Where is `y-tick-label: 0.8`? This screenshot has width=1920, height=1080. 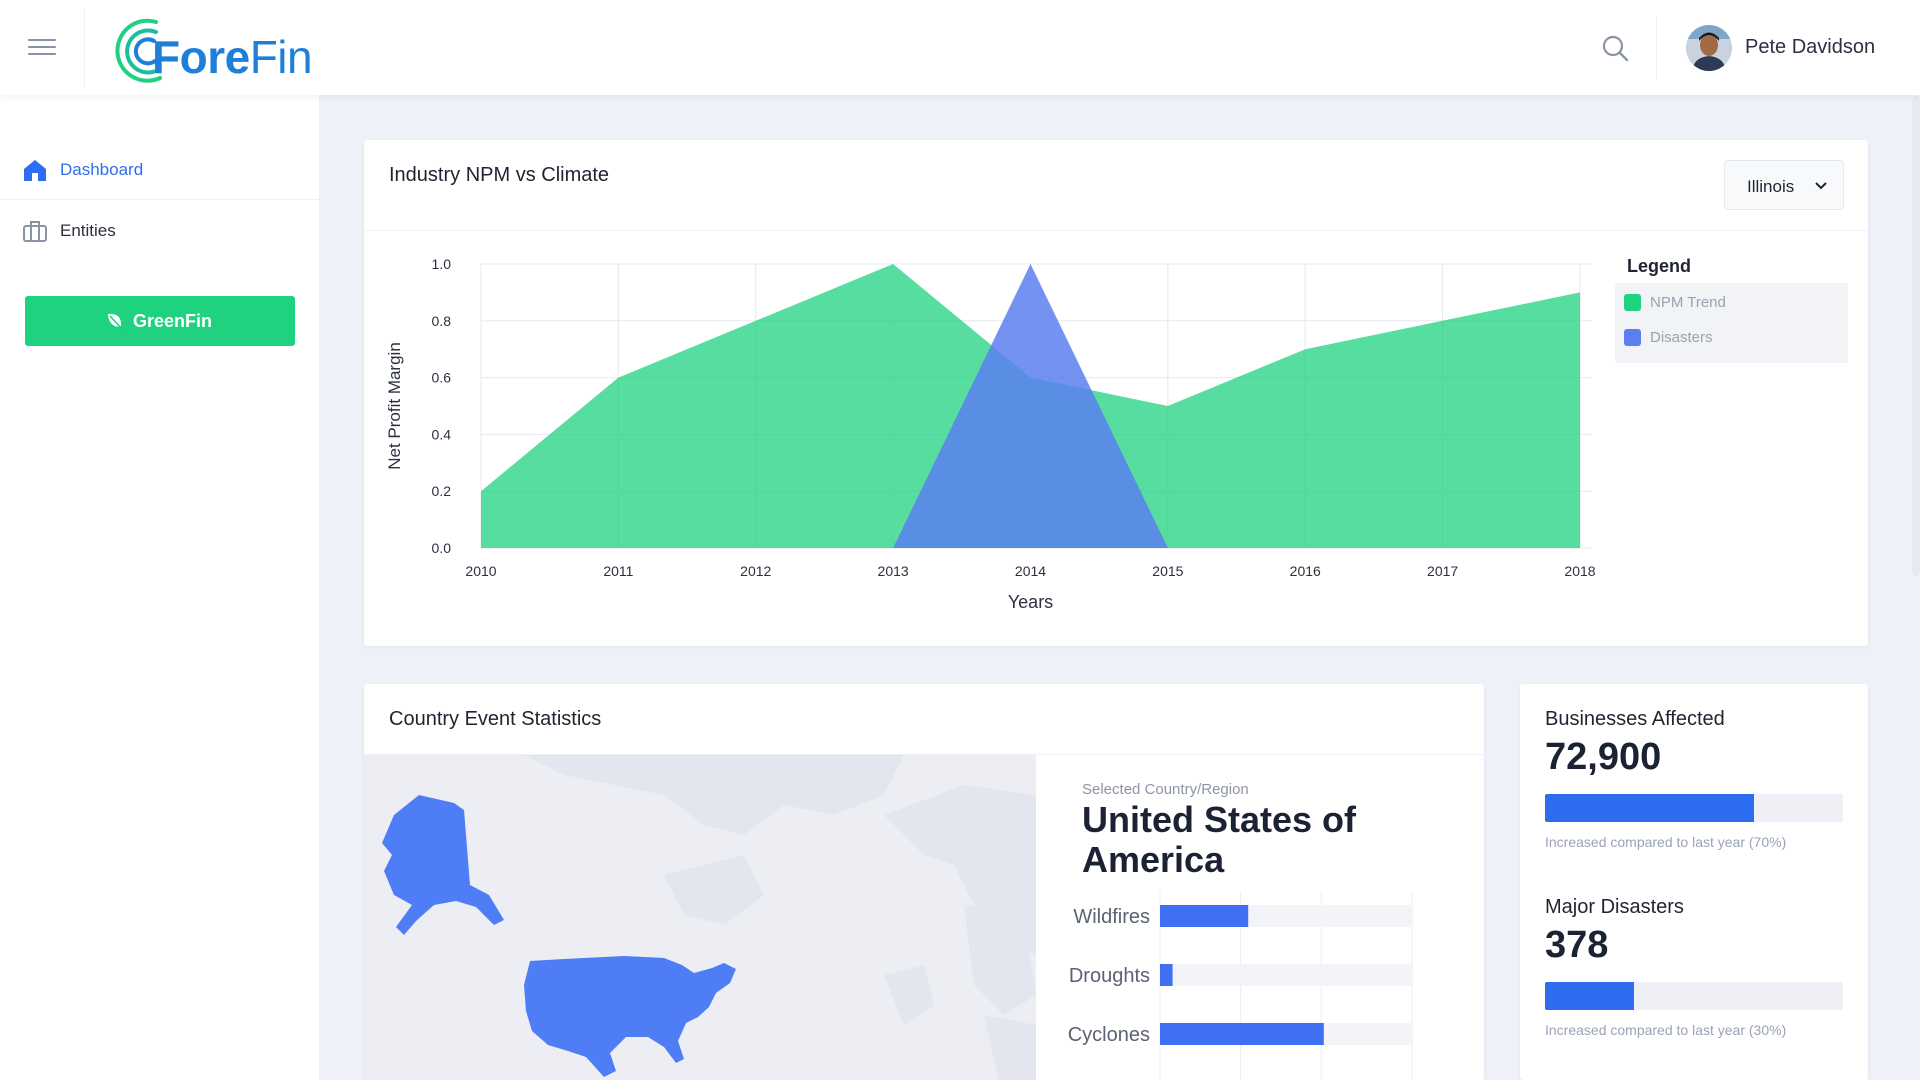 y-tick-label: 0.8 is located at coordinates (442, 321).